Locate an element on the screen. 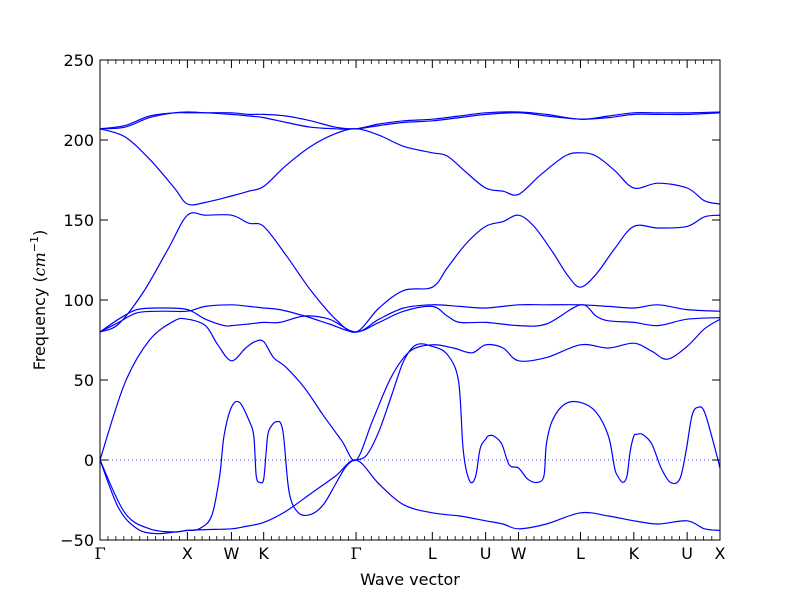 This screenshot has width=800, height=600. y-axis-label-suffix: ) is located at coordinates (39, 233).